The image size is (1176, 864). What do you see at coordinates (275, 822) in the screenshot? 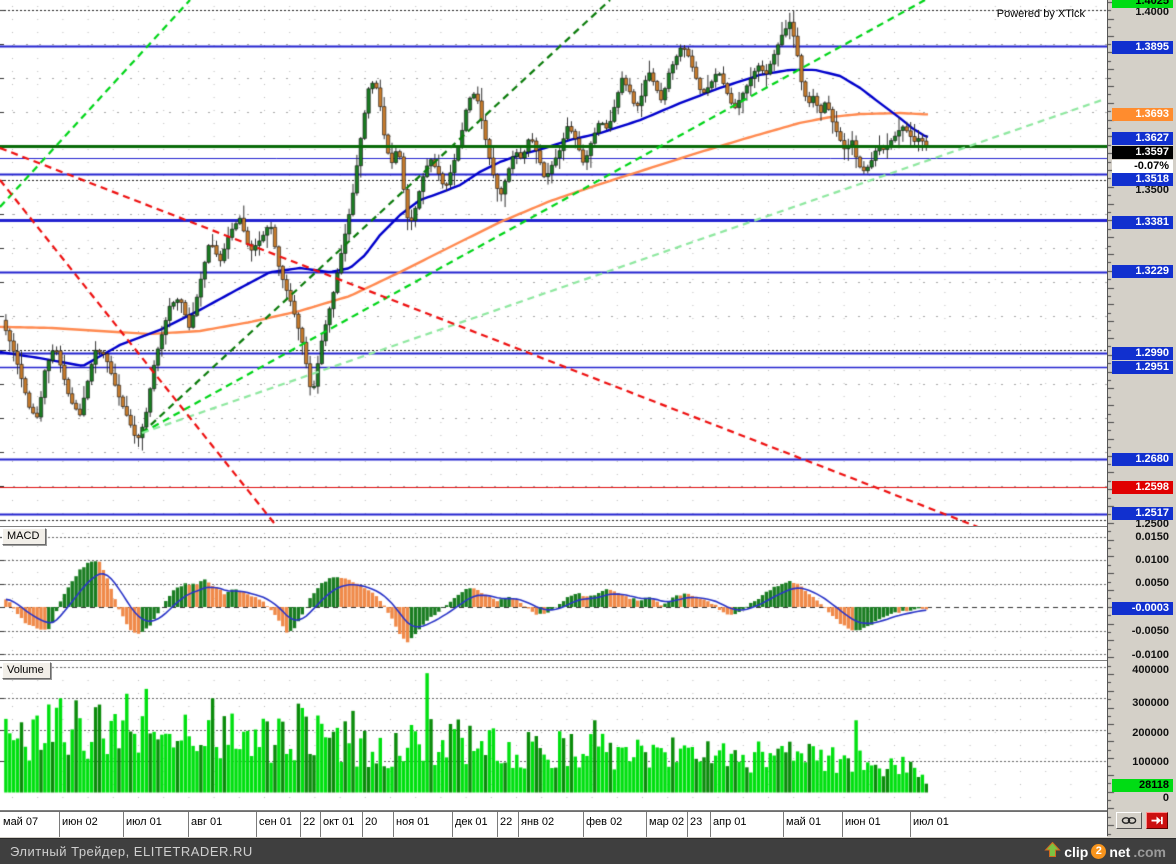
I see `time-axis-label: сен 01` at bounding box center [275, 822].